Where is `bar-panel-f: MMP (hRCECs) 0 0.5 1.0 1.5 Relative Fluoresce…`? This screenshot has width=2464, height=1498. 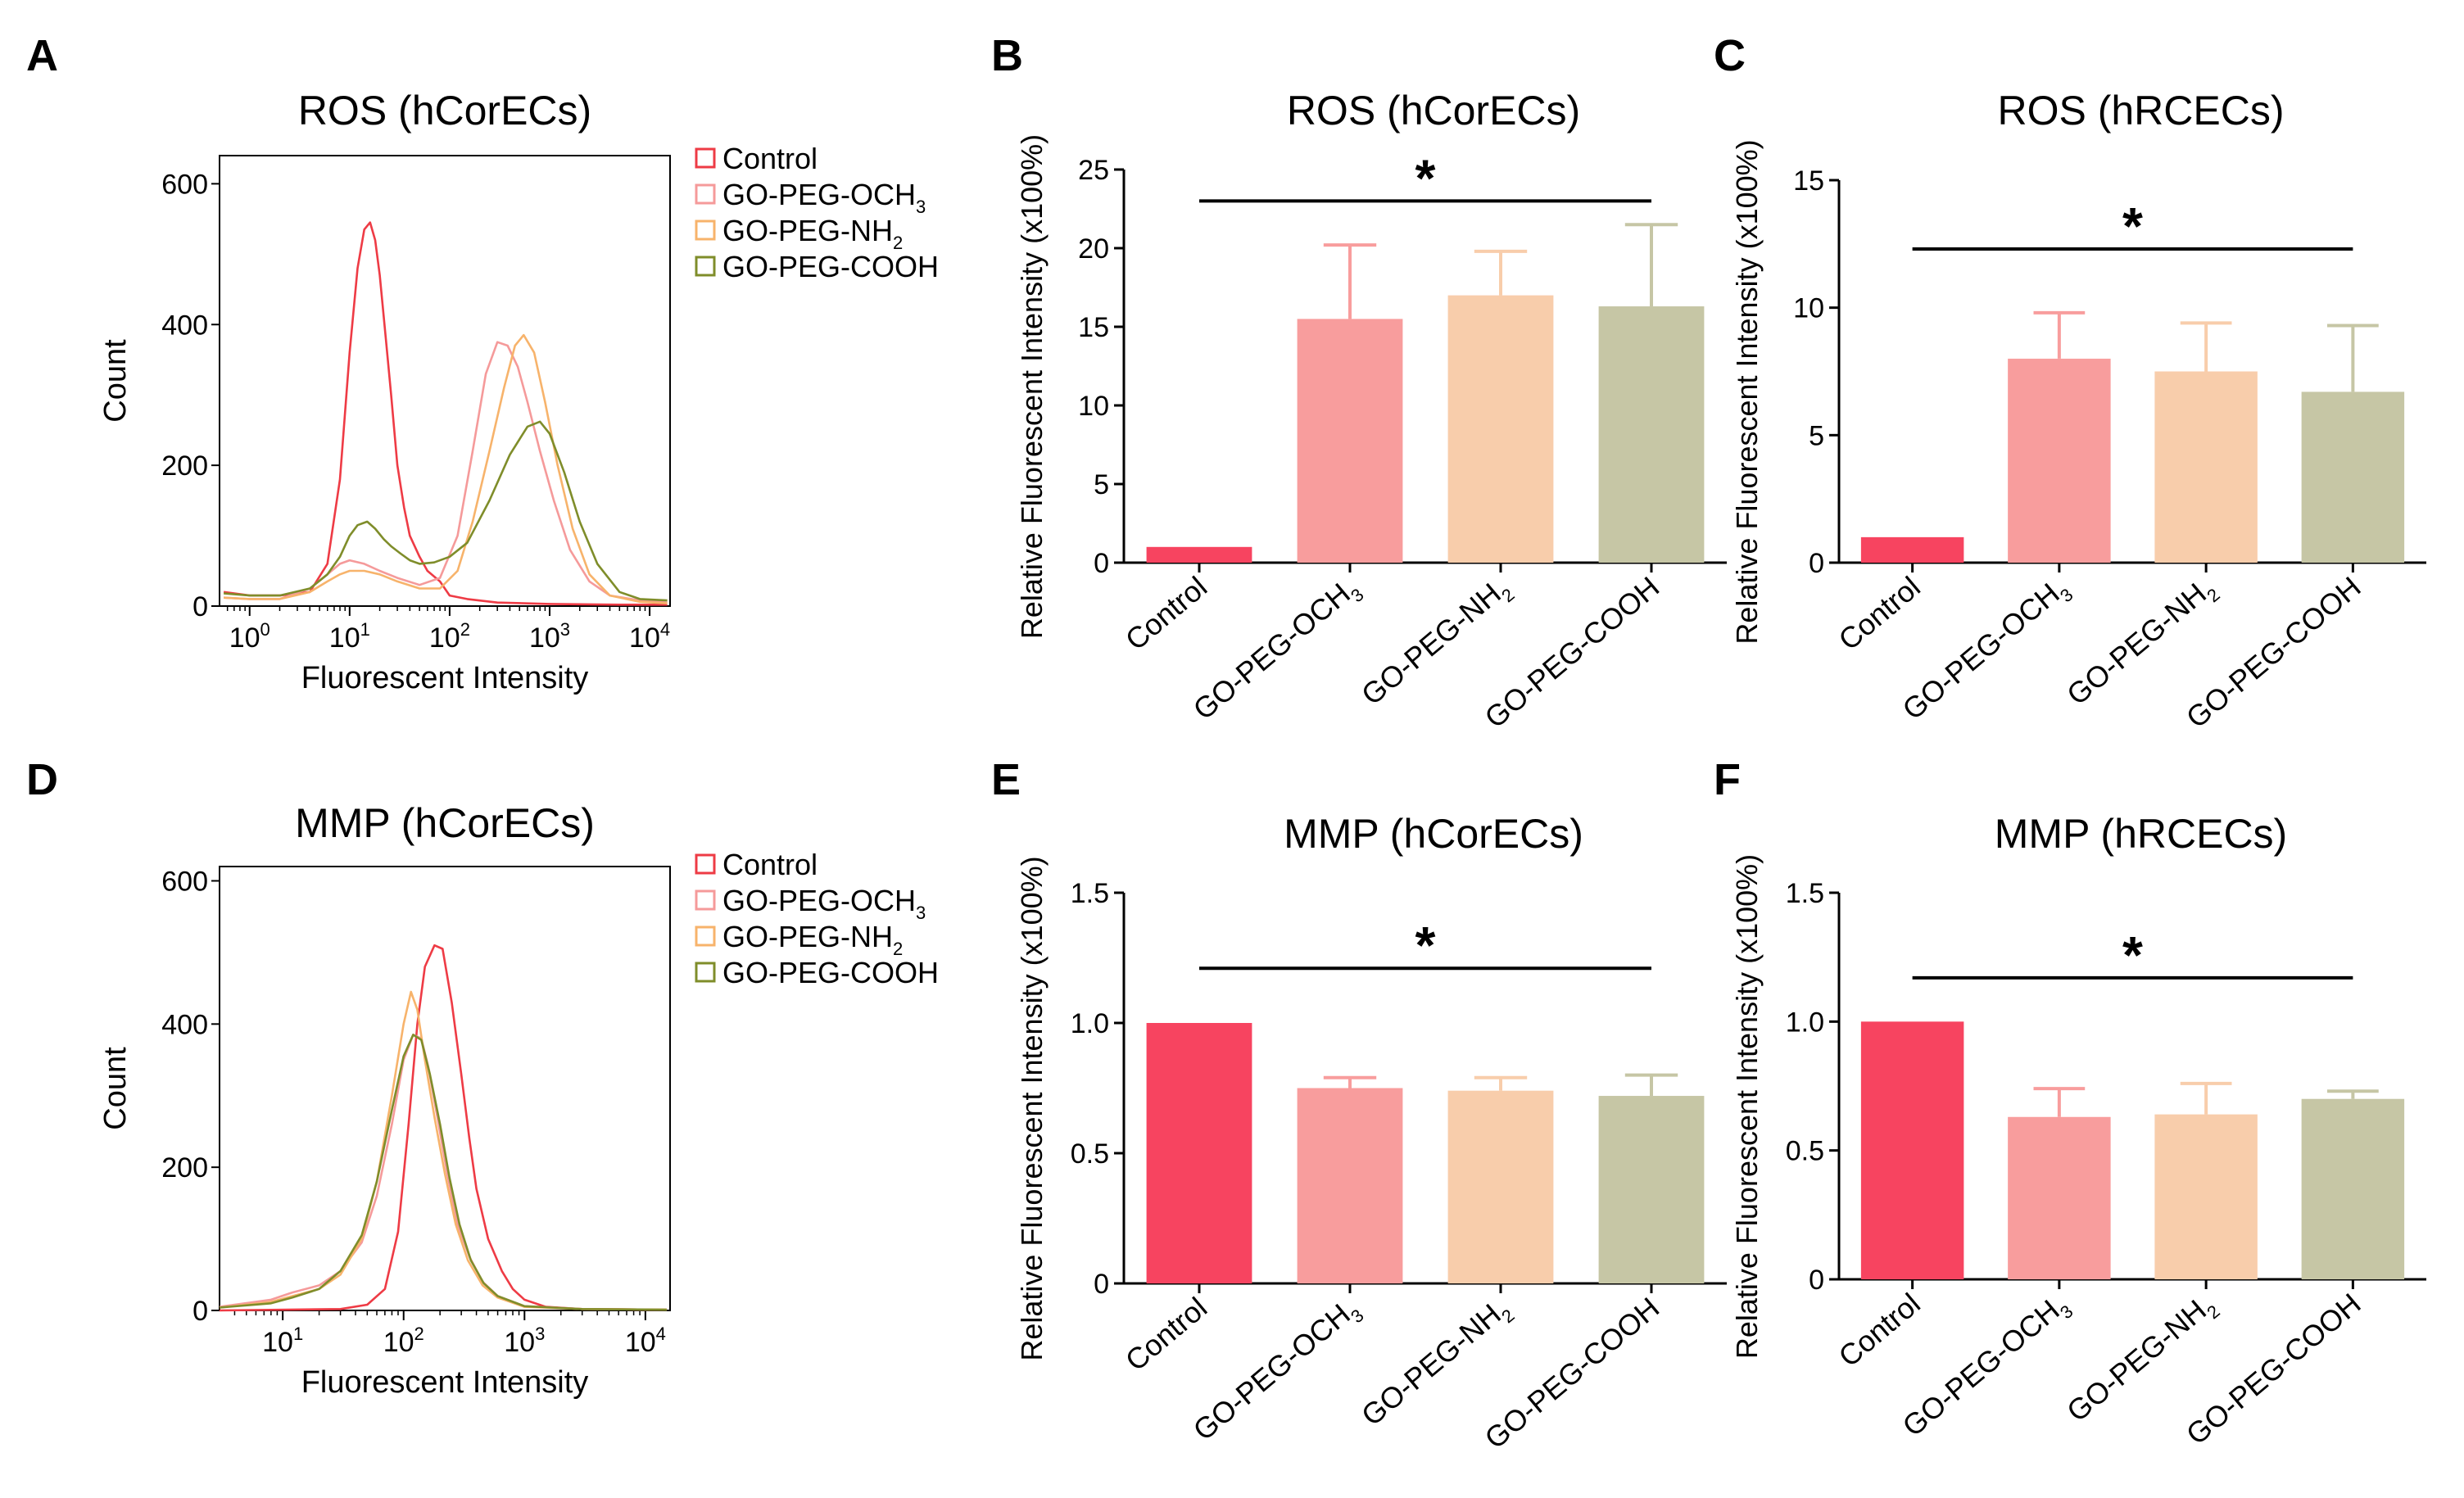
bar-panel-f: MMP (hRCECs) 0 0.5 1.0 1.5 Relative Fluoresce… is located at coordinates (2078, 1131).